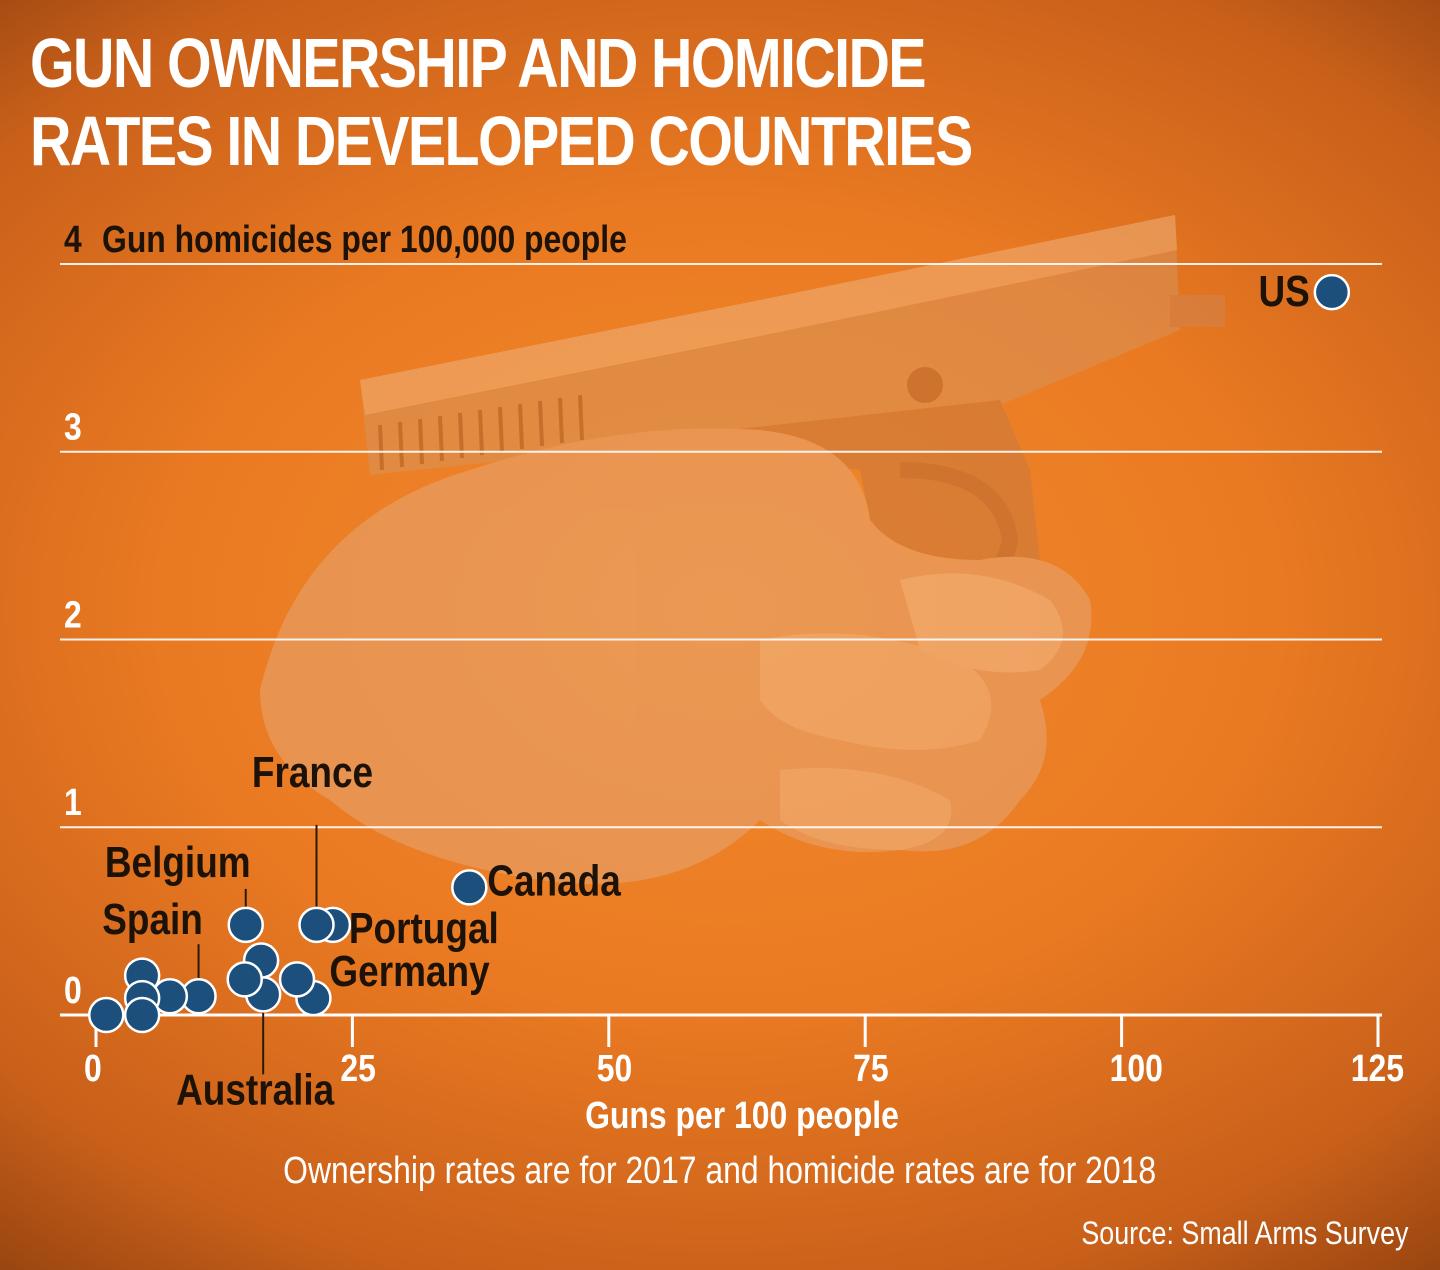 Image resolution: width=1440 pixels, height=1270 pixels. I want to click on label-portugal: Portugal, so click(424, 928).